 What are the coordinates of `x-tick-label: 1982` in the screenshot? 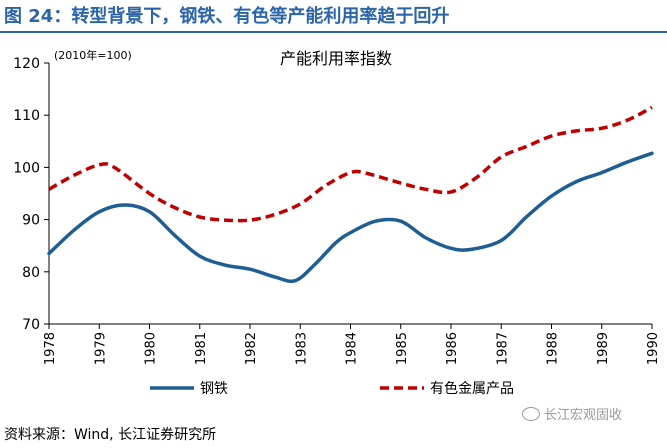 It's located at (251, 348).